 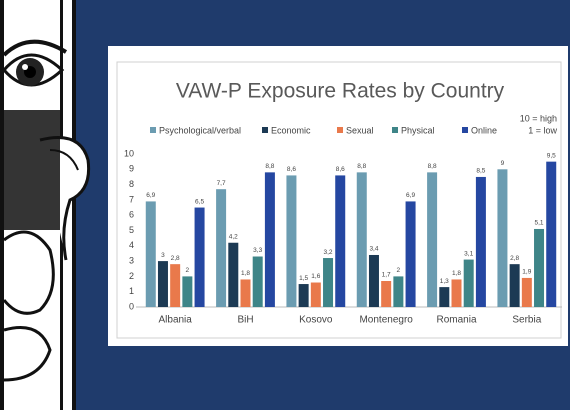 I want to click on y-tick-label: 9, so click(x=131, y=169).